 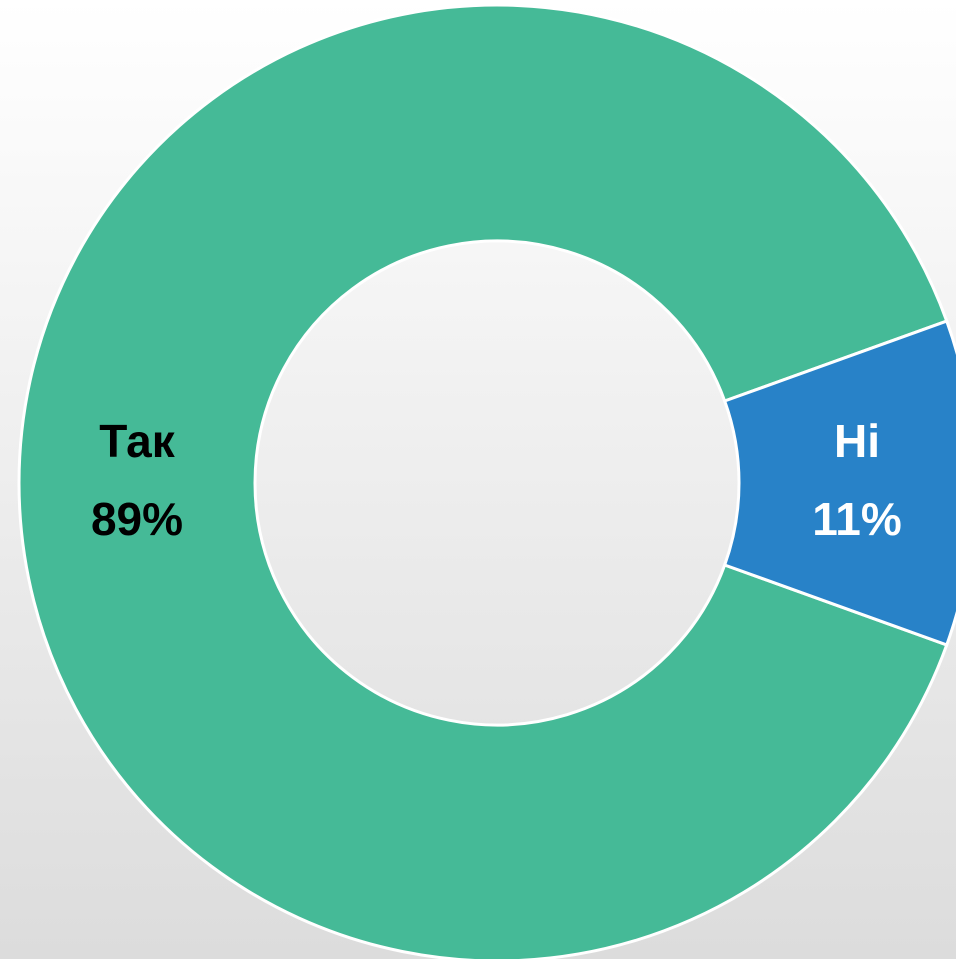 I want to click on slice-category-label: Так, so click(x=137, y=441).